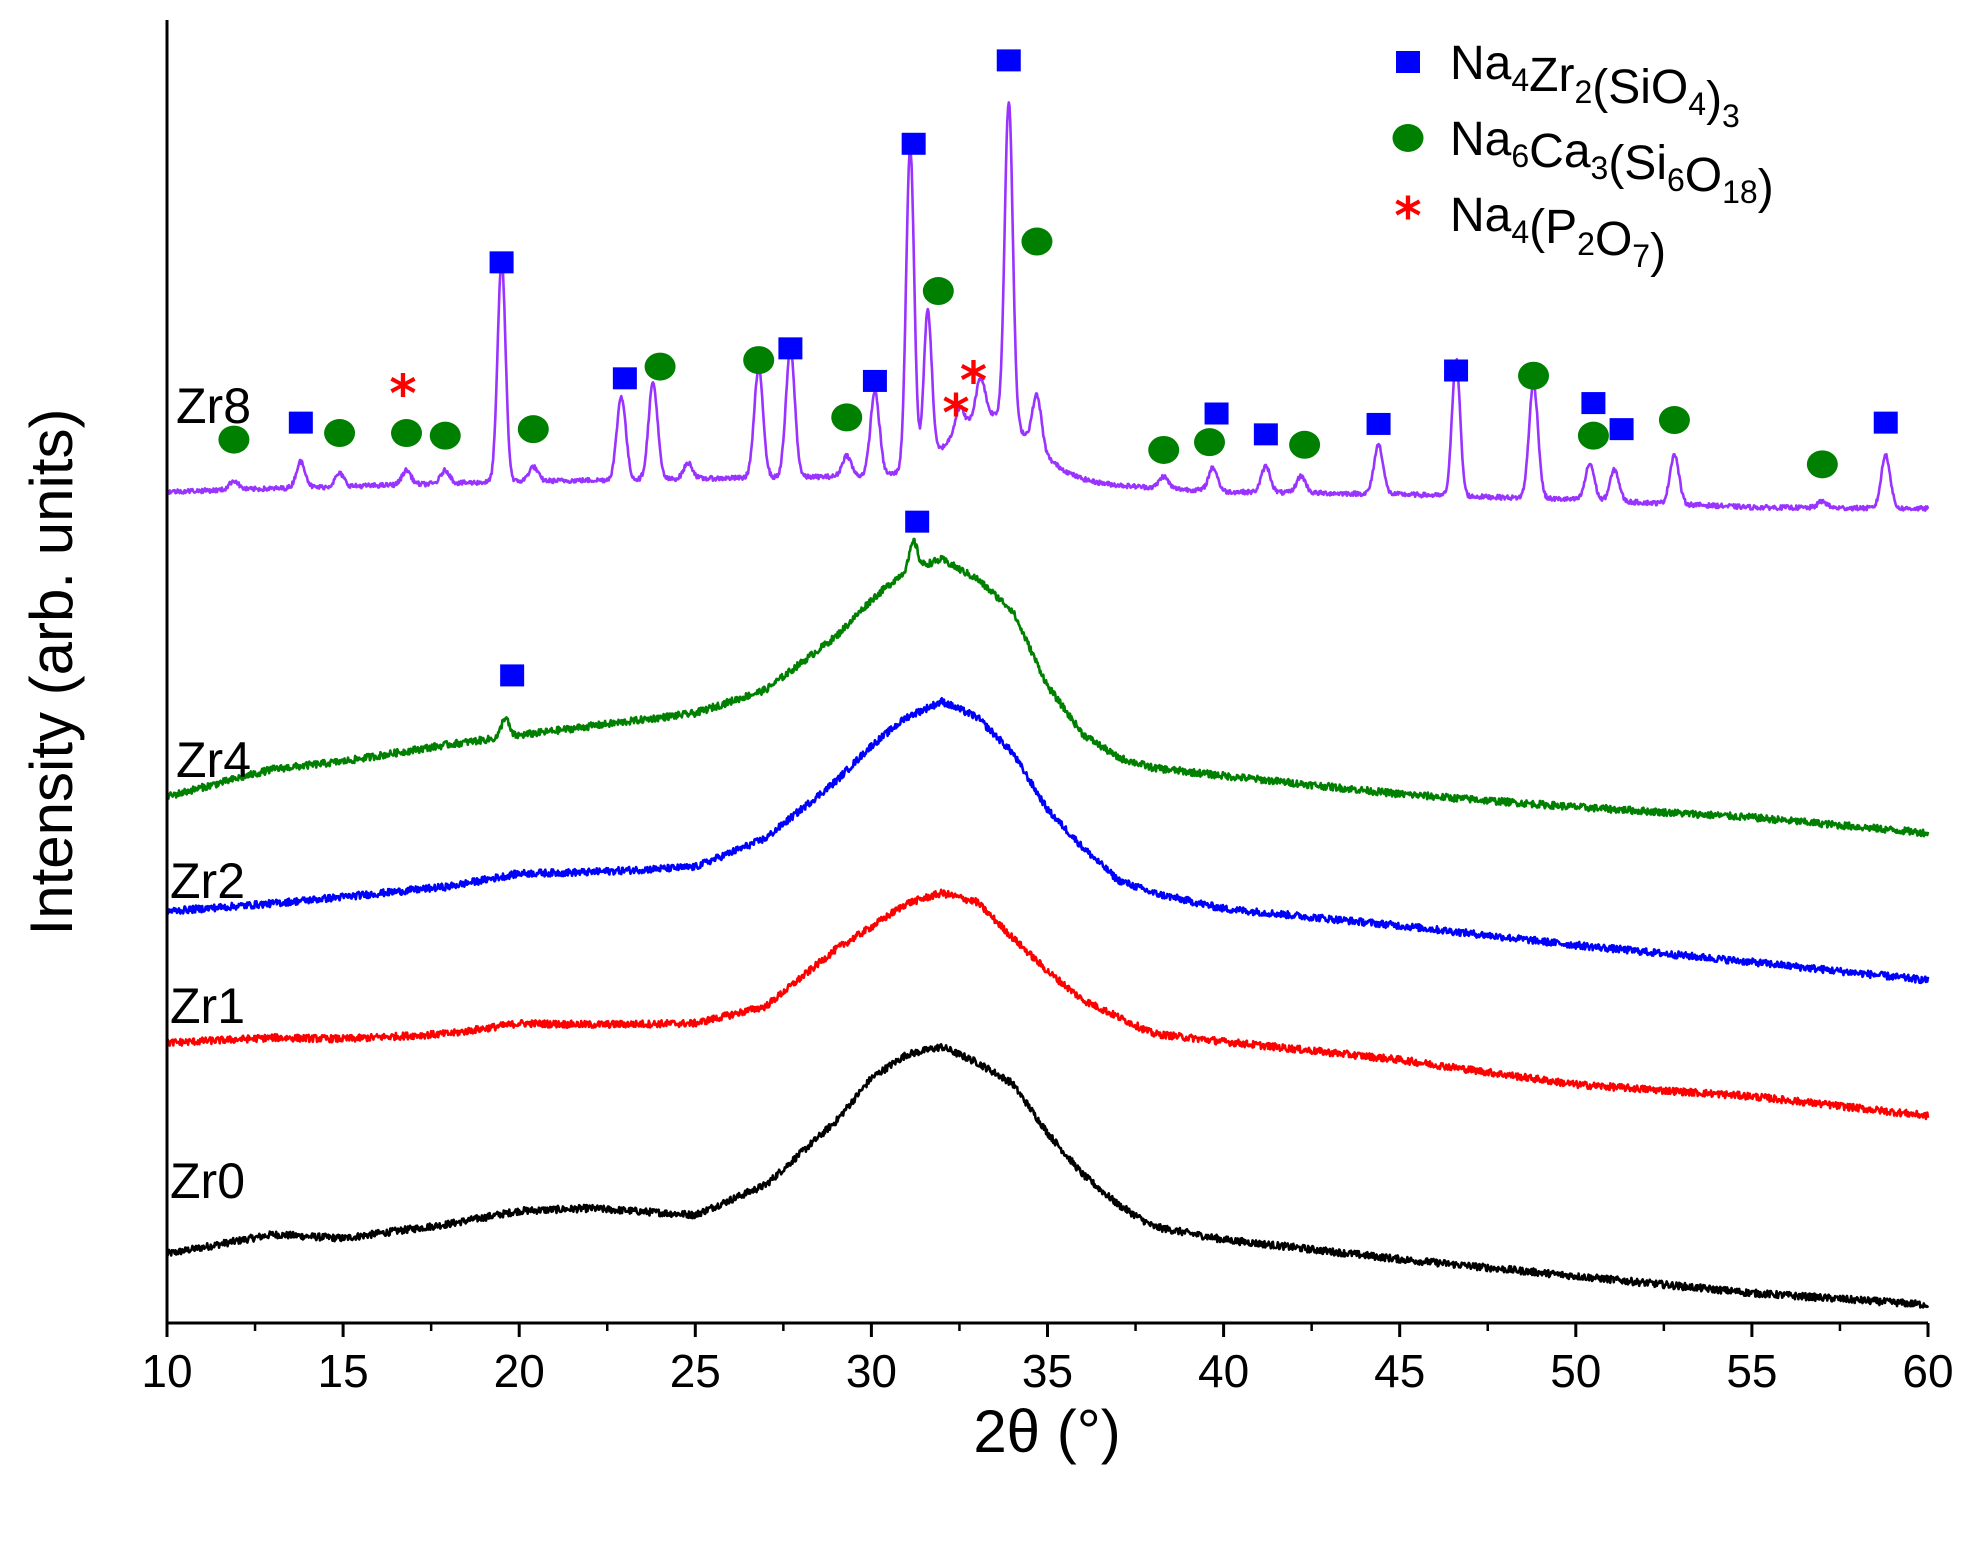 Image resolution: width=1977 pixels, height=1562 pixels. What do you see at coordinates (1399, 1371) in the screenshot?
I see `x-tick-label: 45` at bounding box center [1399, 1371].